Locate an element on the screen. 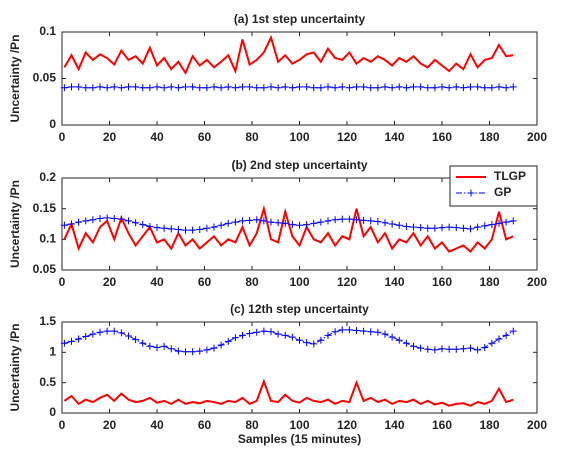  chart-title: (c) 12th step uncertainty is located at coordinates (299, 309).